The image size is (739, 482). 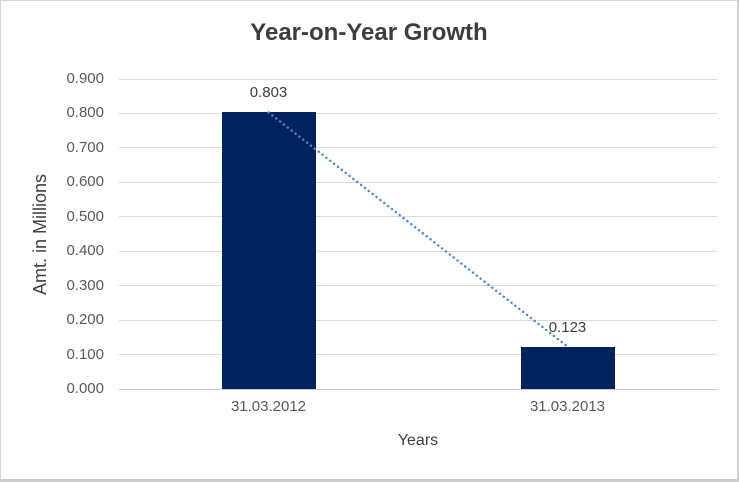 What do you see at coordinates (268, 93) in the screenshot?
I see `data-label: 0.803` at bounding box center [268, 93].